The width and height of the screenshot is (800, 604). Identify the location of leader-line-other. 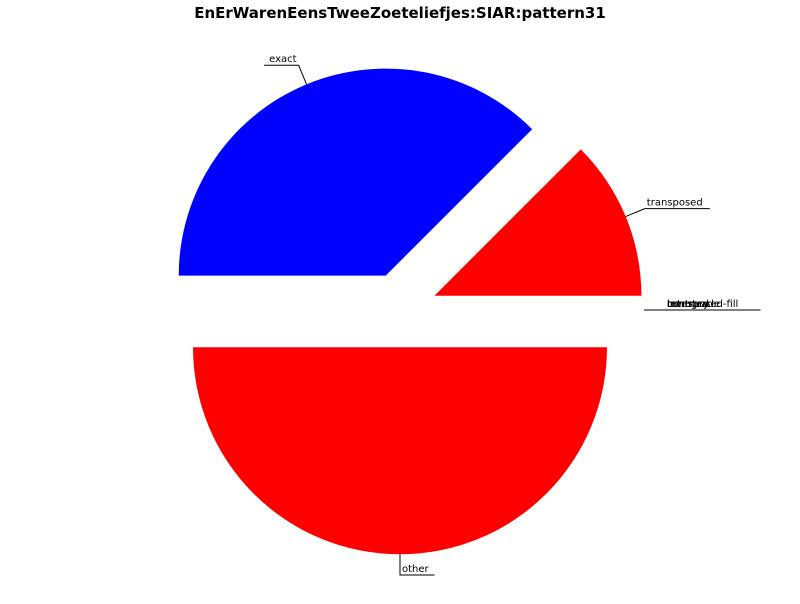
(417, 565).